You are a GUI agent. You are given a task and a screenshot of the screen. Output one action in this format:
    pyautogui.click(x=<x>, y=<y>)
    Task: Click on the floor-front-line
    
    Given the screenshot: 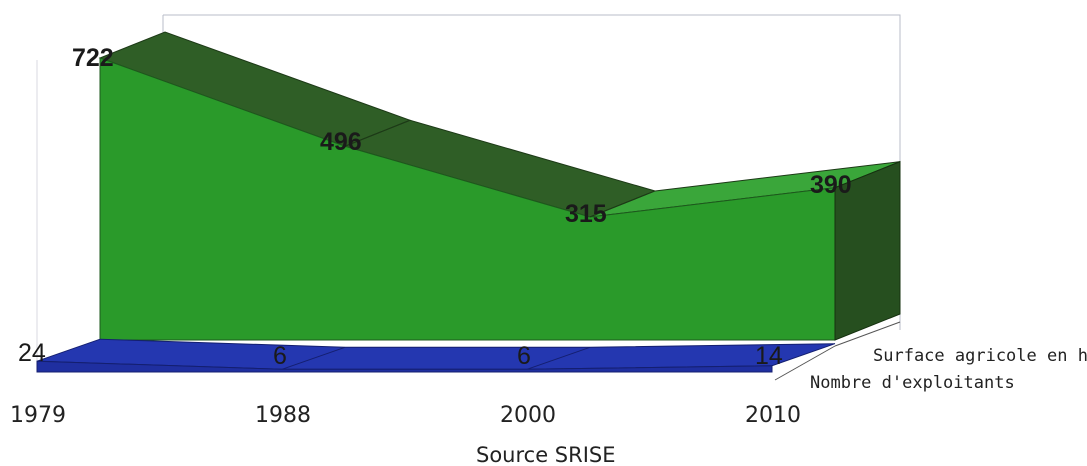 What is the action you would take?
    pyautogui.click(x=805, y=363)
    